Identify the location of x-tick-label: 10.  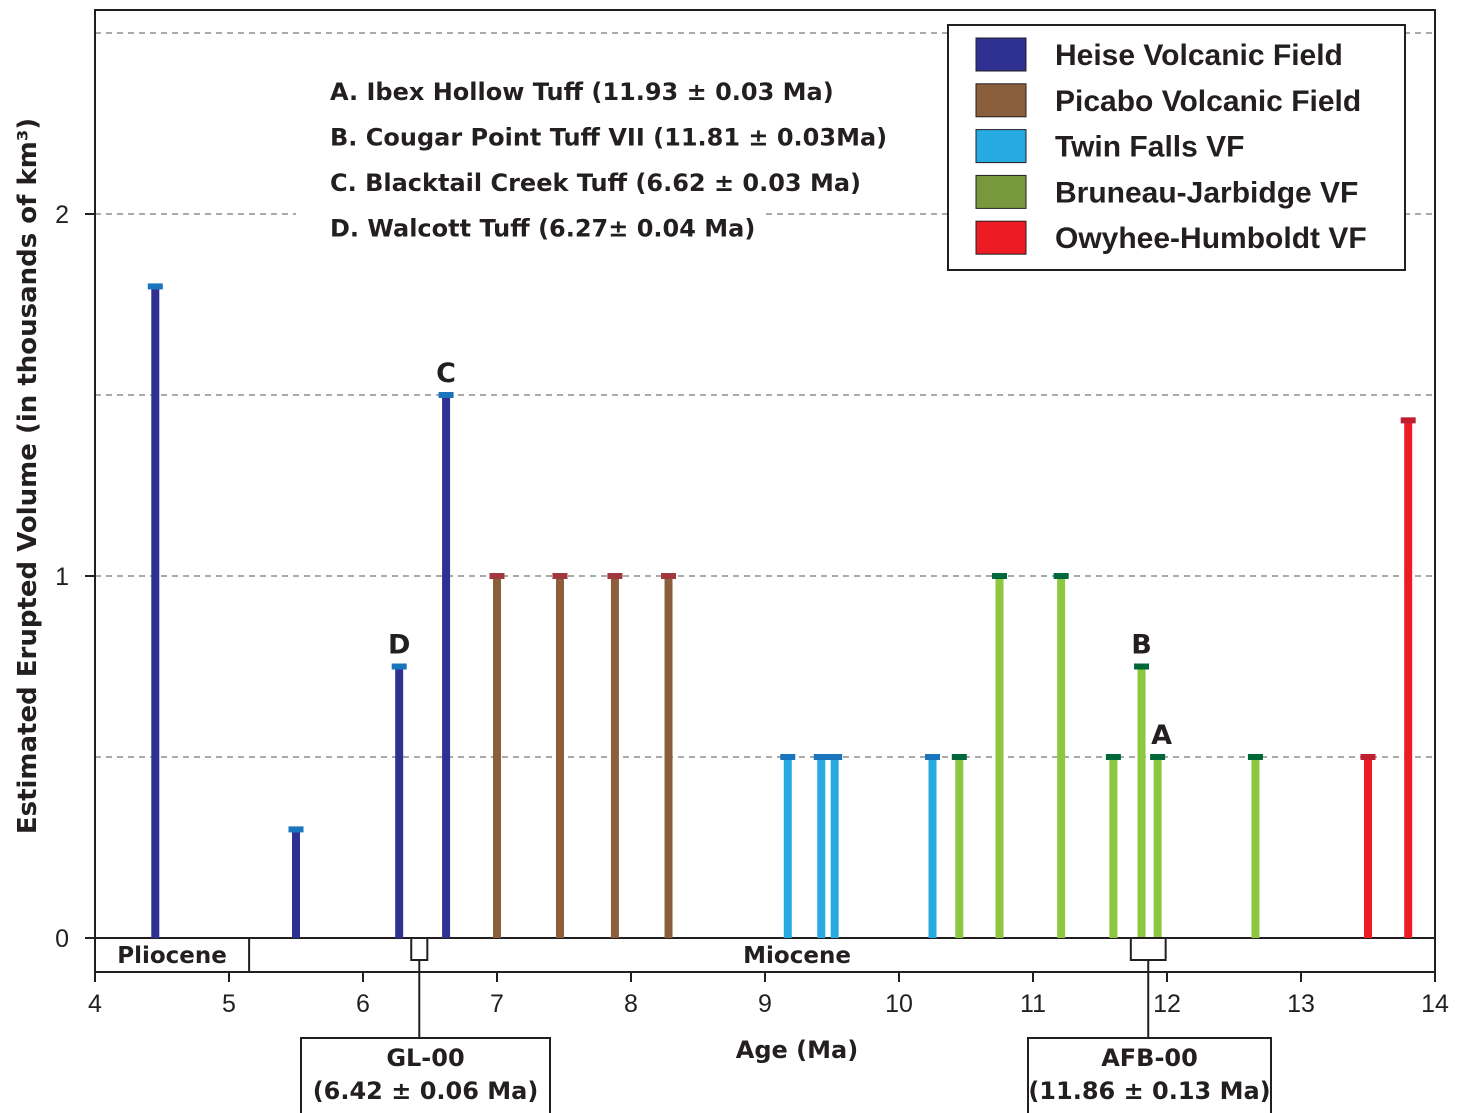
(899, 1004).